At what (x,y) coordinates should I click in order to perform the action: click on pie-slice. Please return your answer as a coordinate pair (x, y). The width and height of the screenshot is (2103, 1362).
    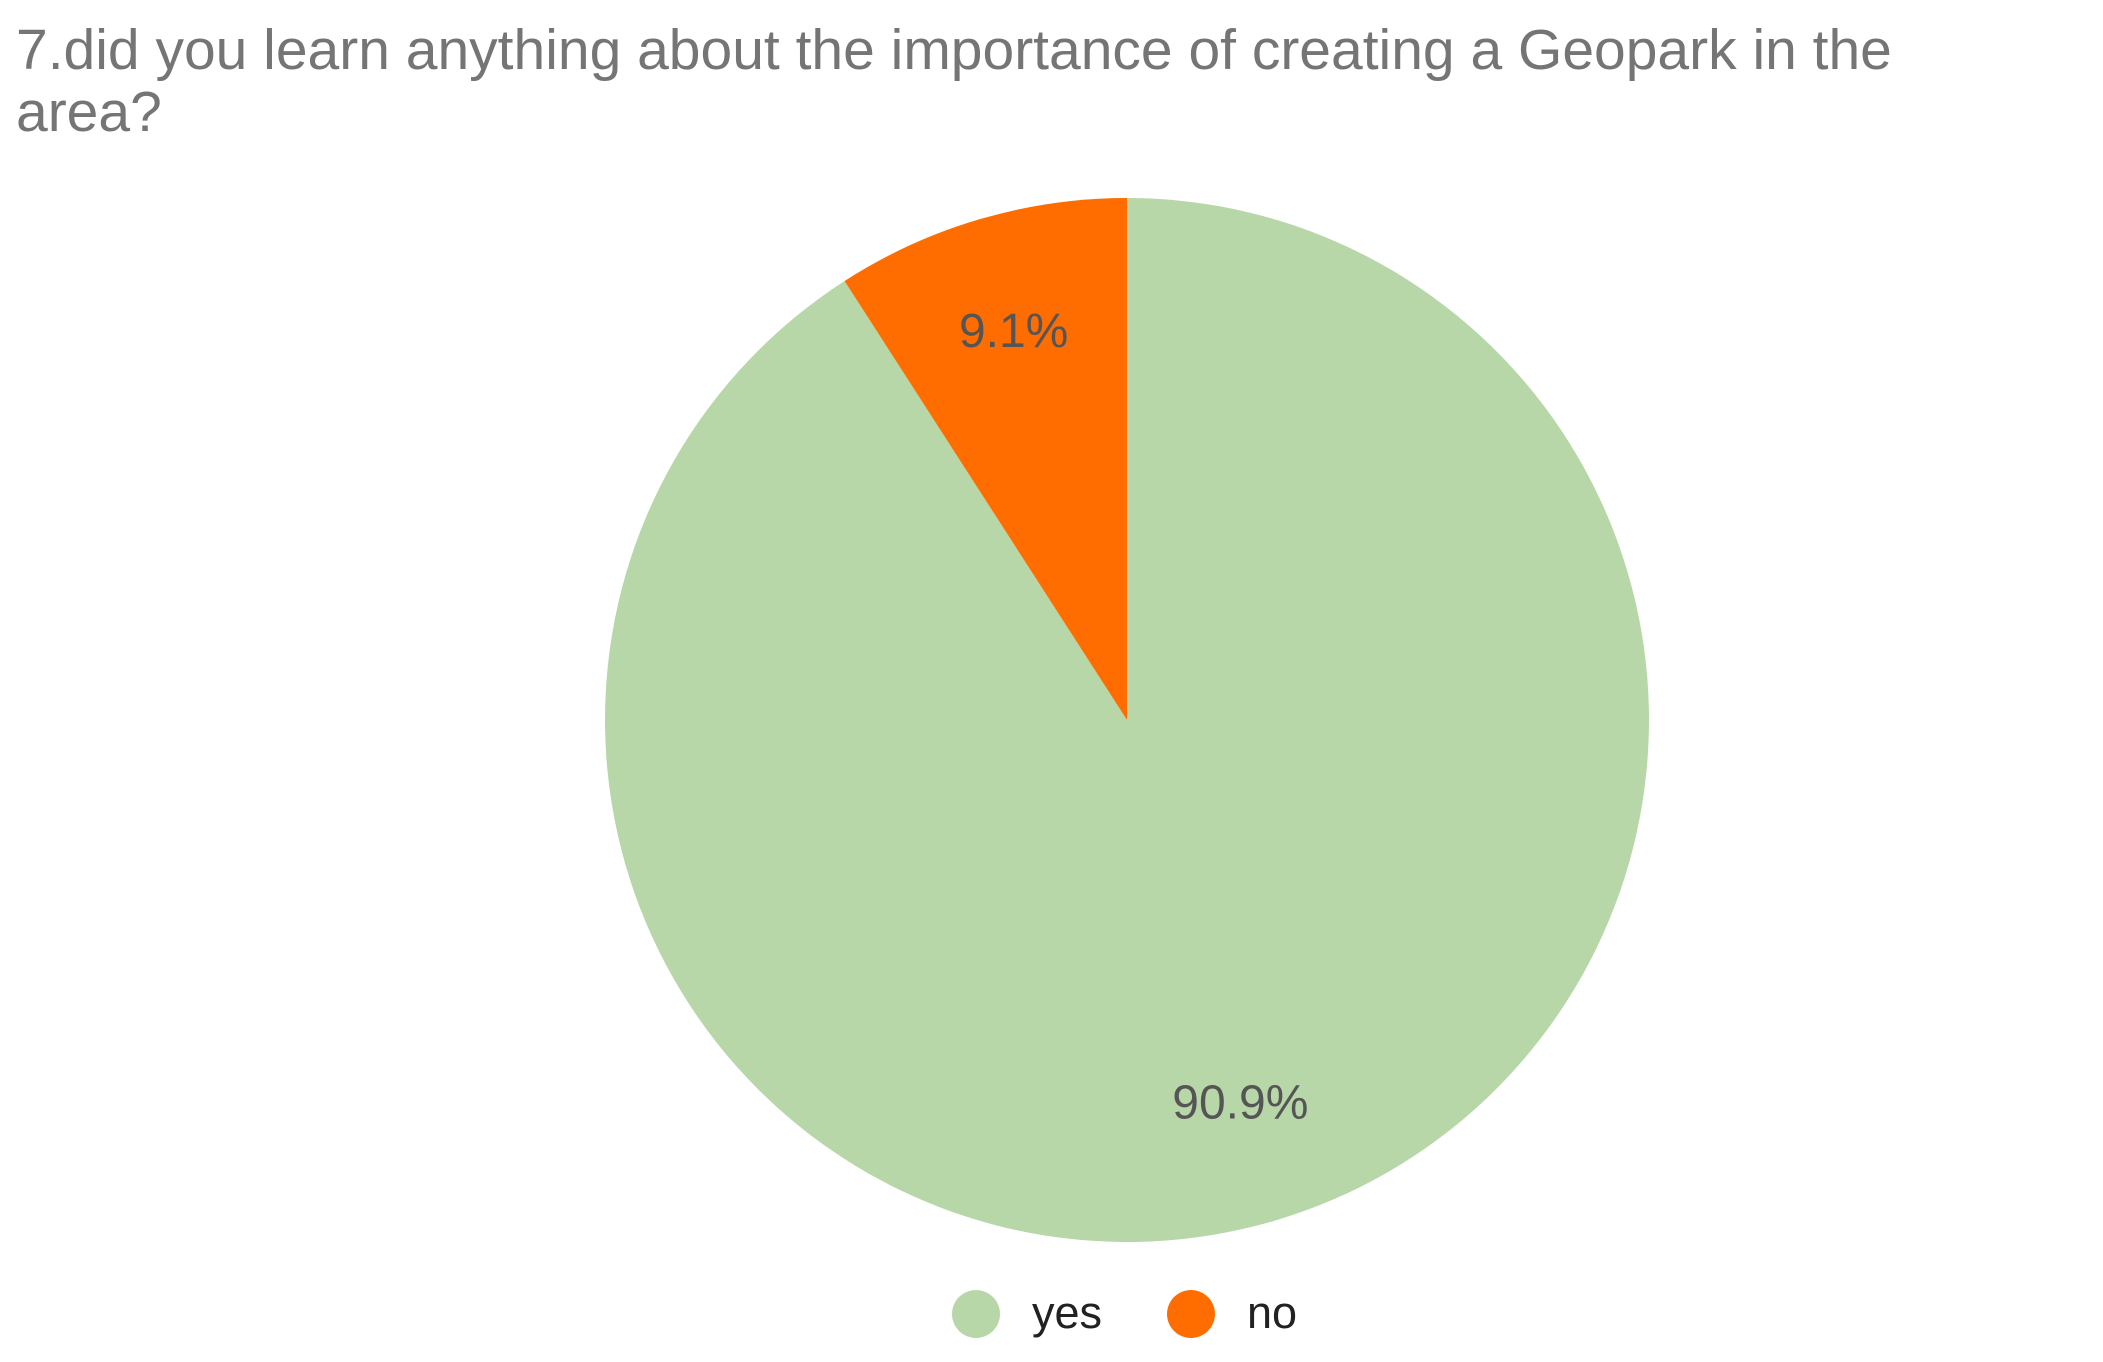
    Looking at the image, I should click on (985, 459).